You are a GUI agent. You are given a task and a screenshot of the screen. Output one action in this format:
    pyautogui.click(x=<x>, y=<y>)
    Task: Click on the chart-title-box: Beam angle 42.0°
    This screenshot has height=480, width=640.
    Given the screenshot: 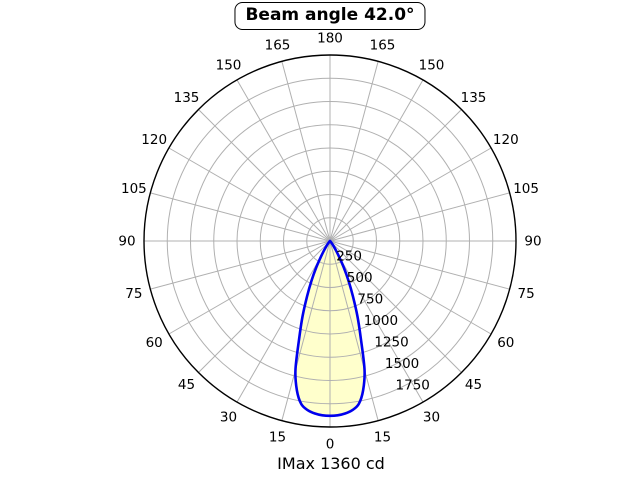 What is the action you would take?
    pyautogui.click(x=330, y=16)
    